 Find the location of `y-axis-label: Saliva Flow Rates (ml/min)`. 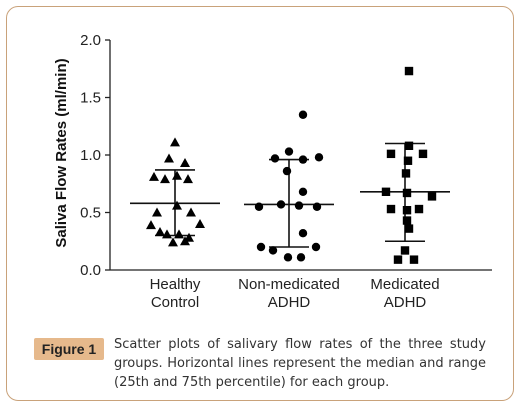

y-axis-label: Saliva Flow Rates (ml/min) is located at coordinates (61, 152).